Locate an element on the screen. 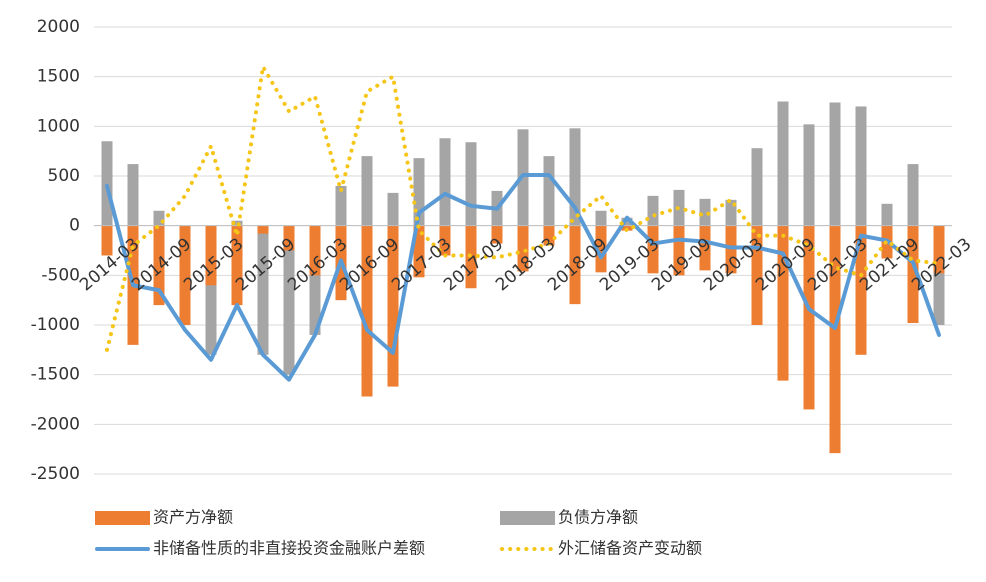 This screenshot has height=582, width=986. legend-label: 非储备性质的非直接投资金融账户差额 is located at coordinates (289, 548).